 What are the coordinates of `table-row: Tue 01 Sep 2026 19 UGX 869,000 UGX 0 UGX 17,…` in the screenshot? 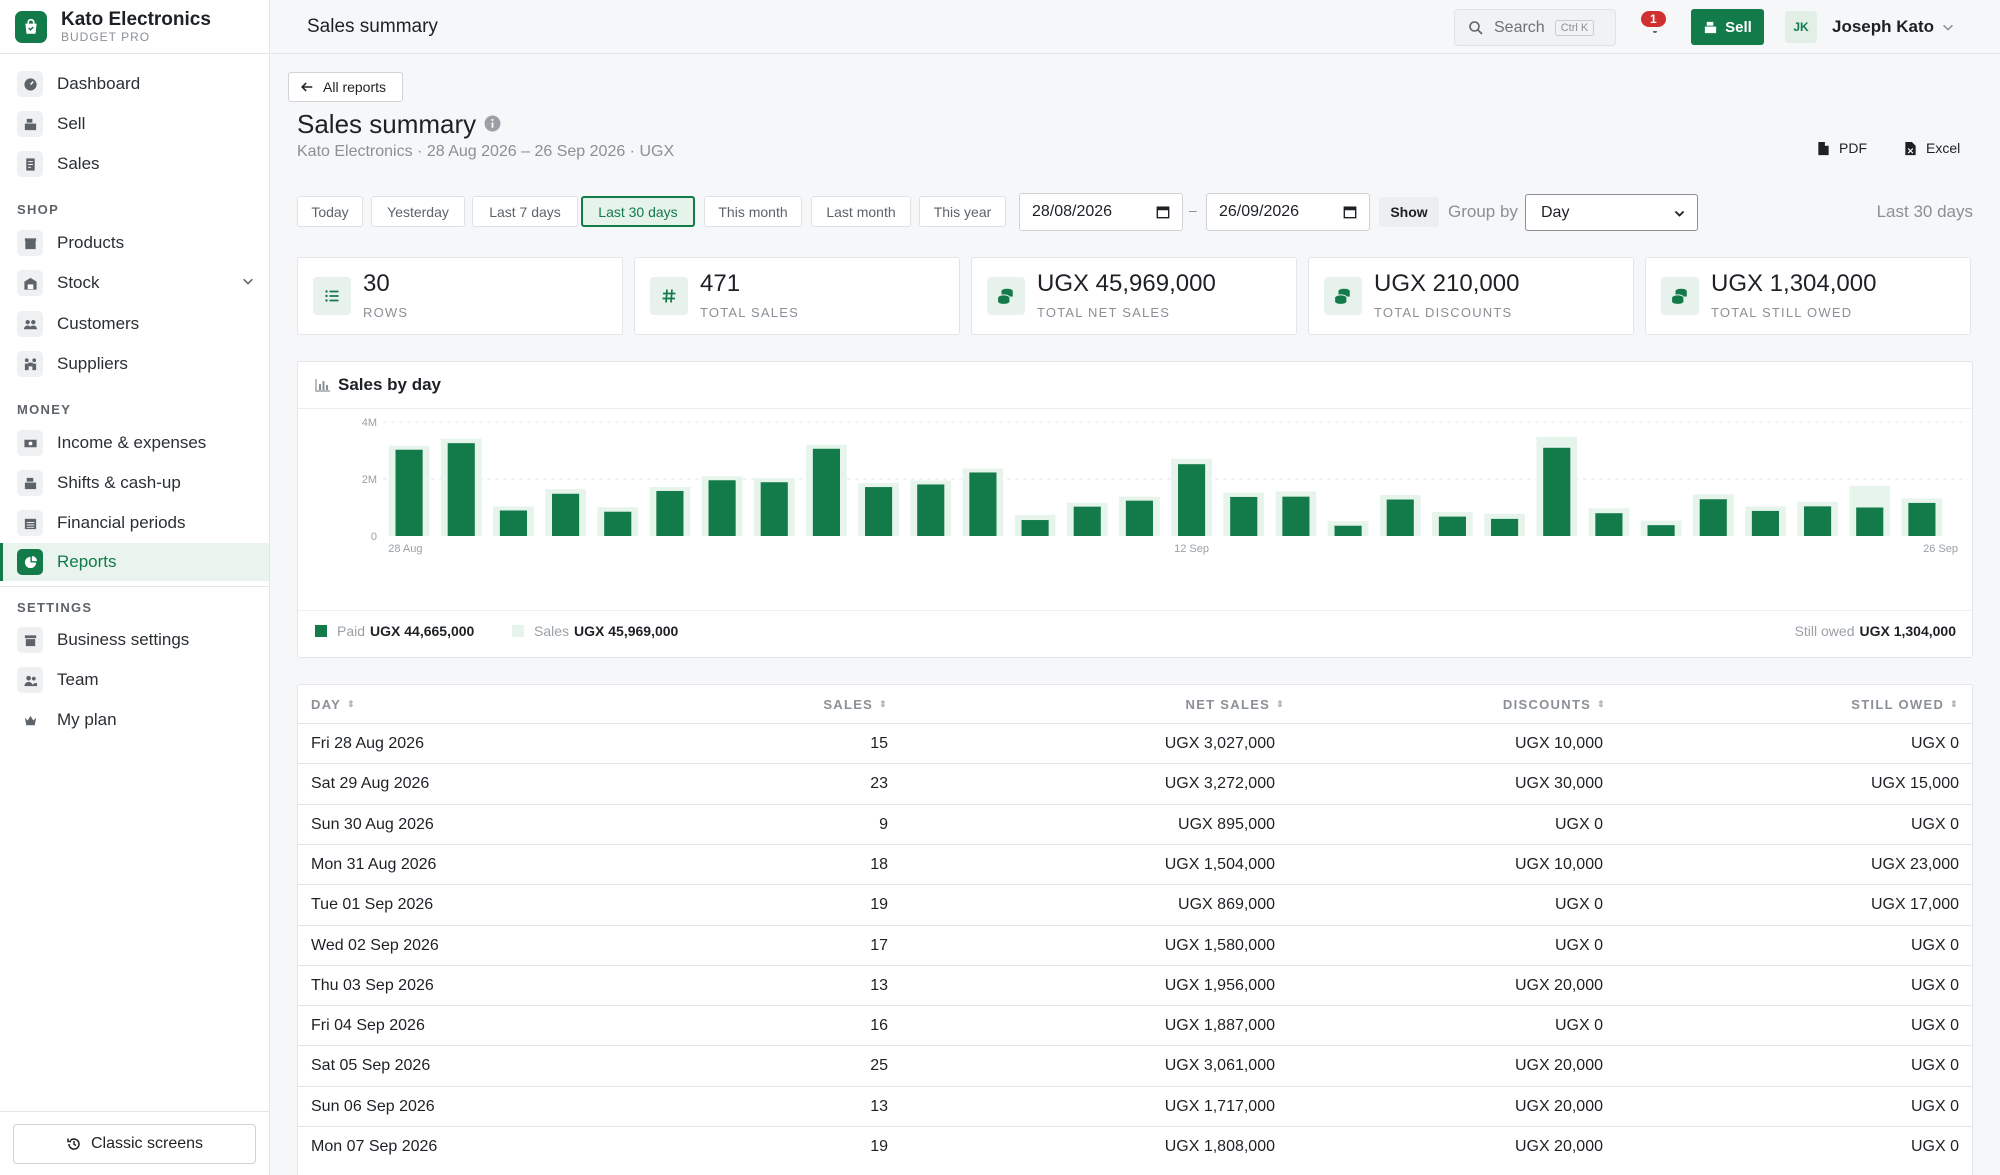 It's located at (1135, 904).